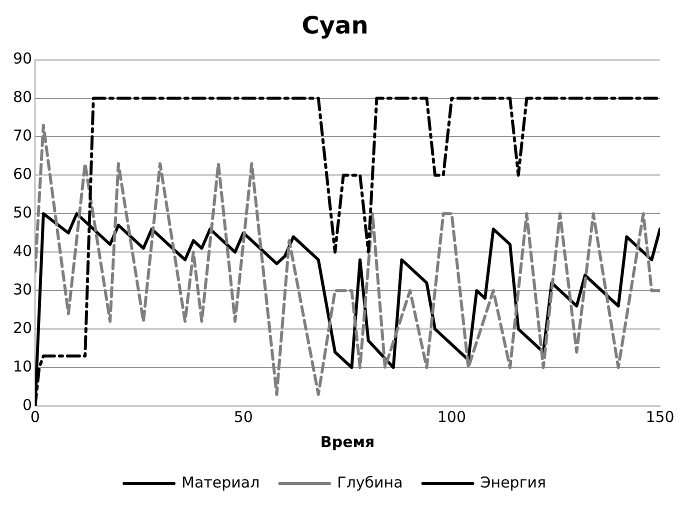 The height and width of the screenshot is (511, 680). I want to click on legend-label: Глубина, so click(370, 482).